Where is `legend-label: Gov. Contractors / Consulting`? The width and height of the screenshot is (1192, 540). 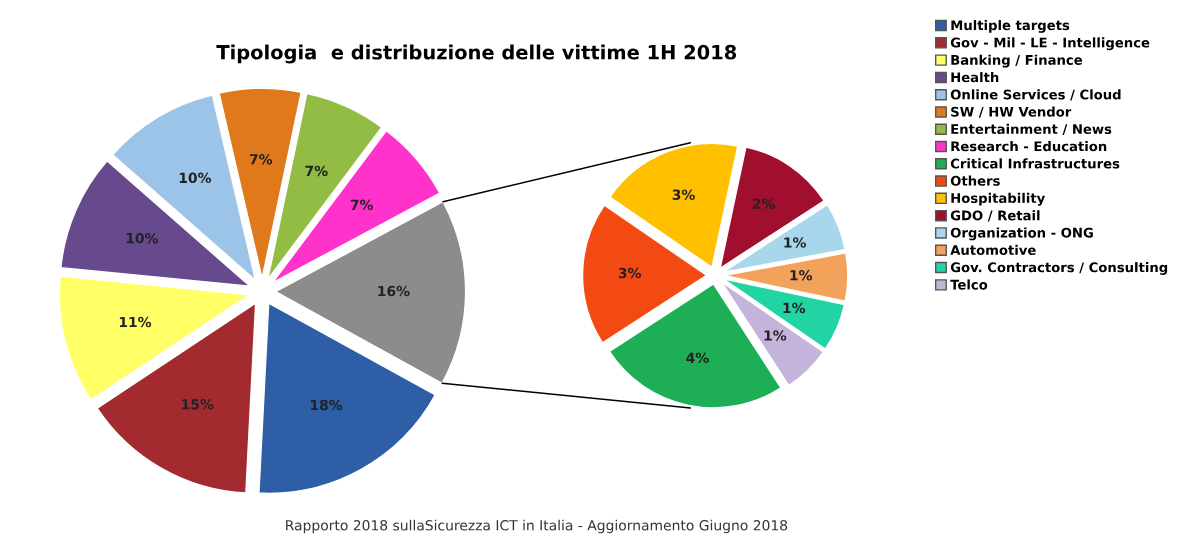
legend-label: Gov. Contractors / Consulting is located at coordinates (1059, 268).